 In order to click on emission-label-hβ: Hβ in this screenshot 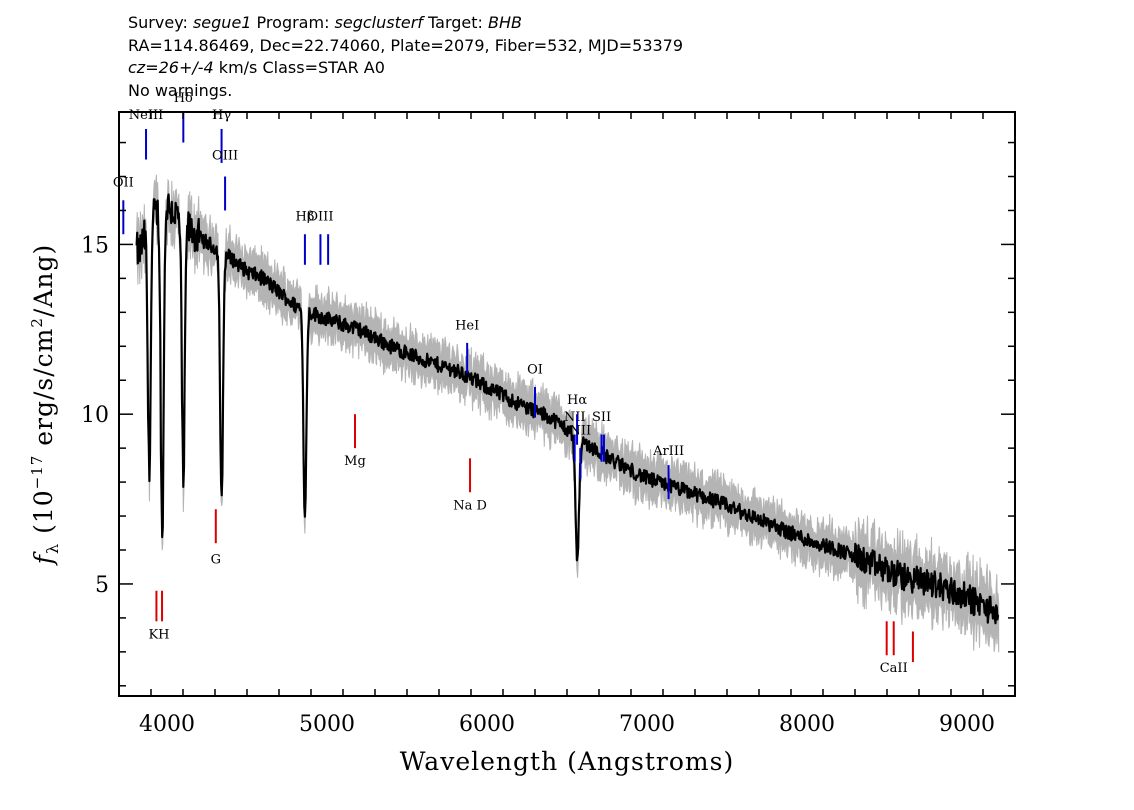, I will do `click(304, 217)`.